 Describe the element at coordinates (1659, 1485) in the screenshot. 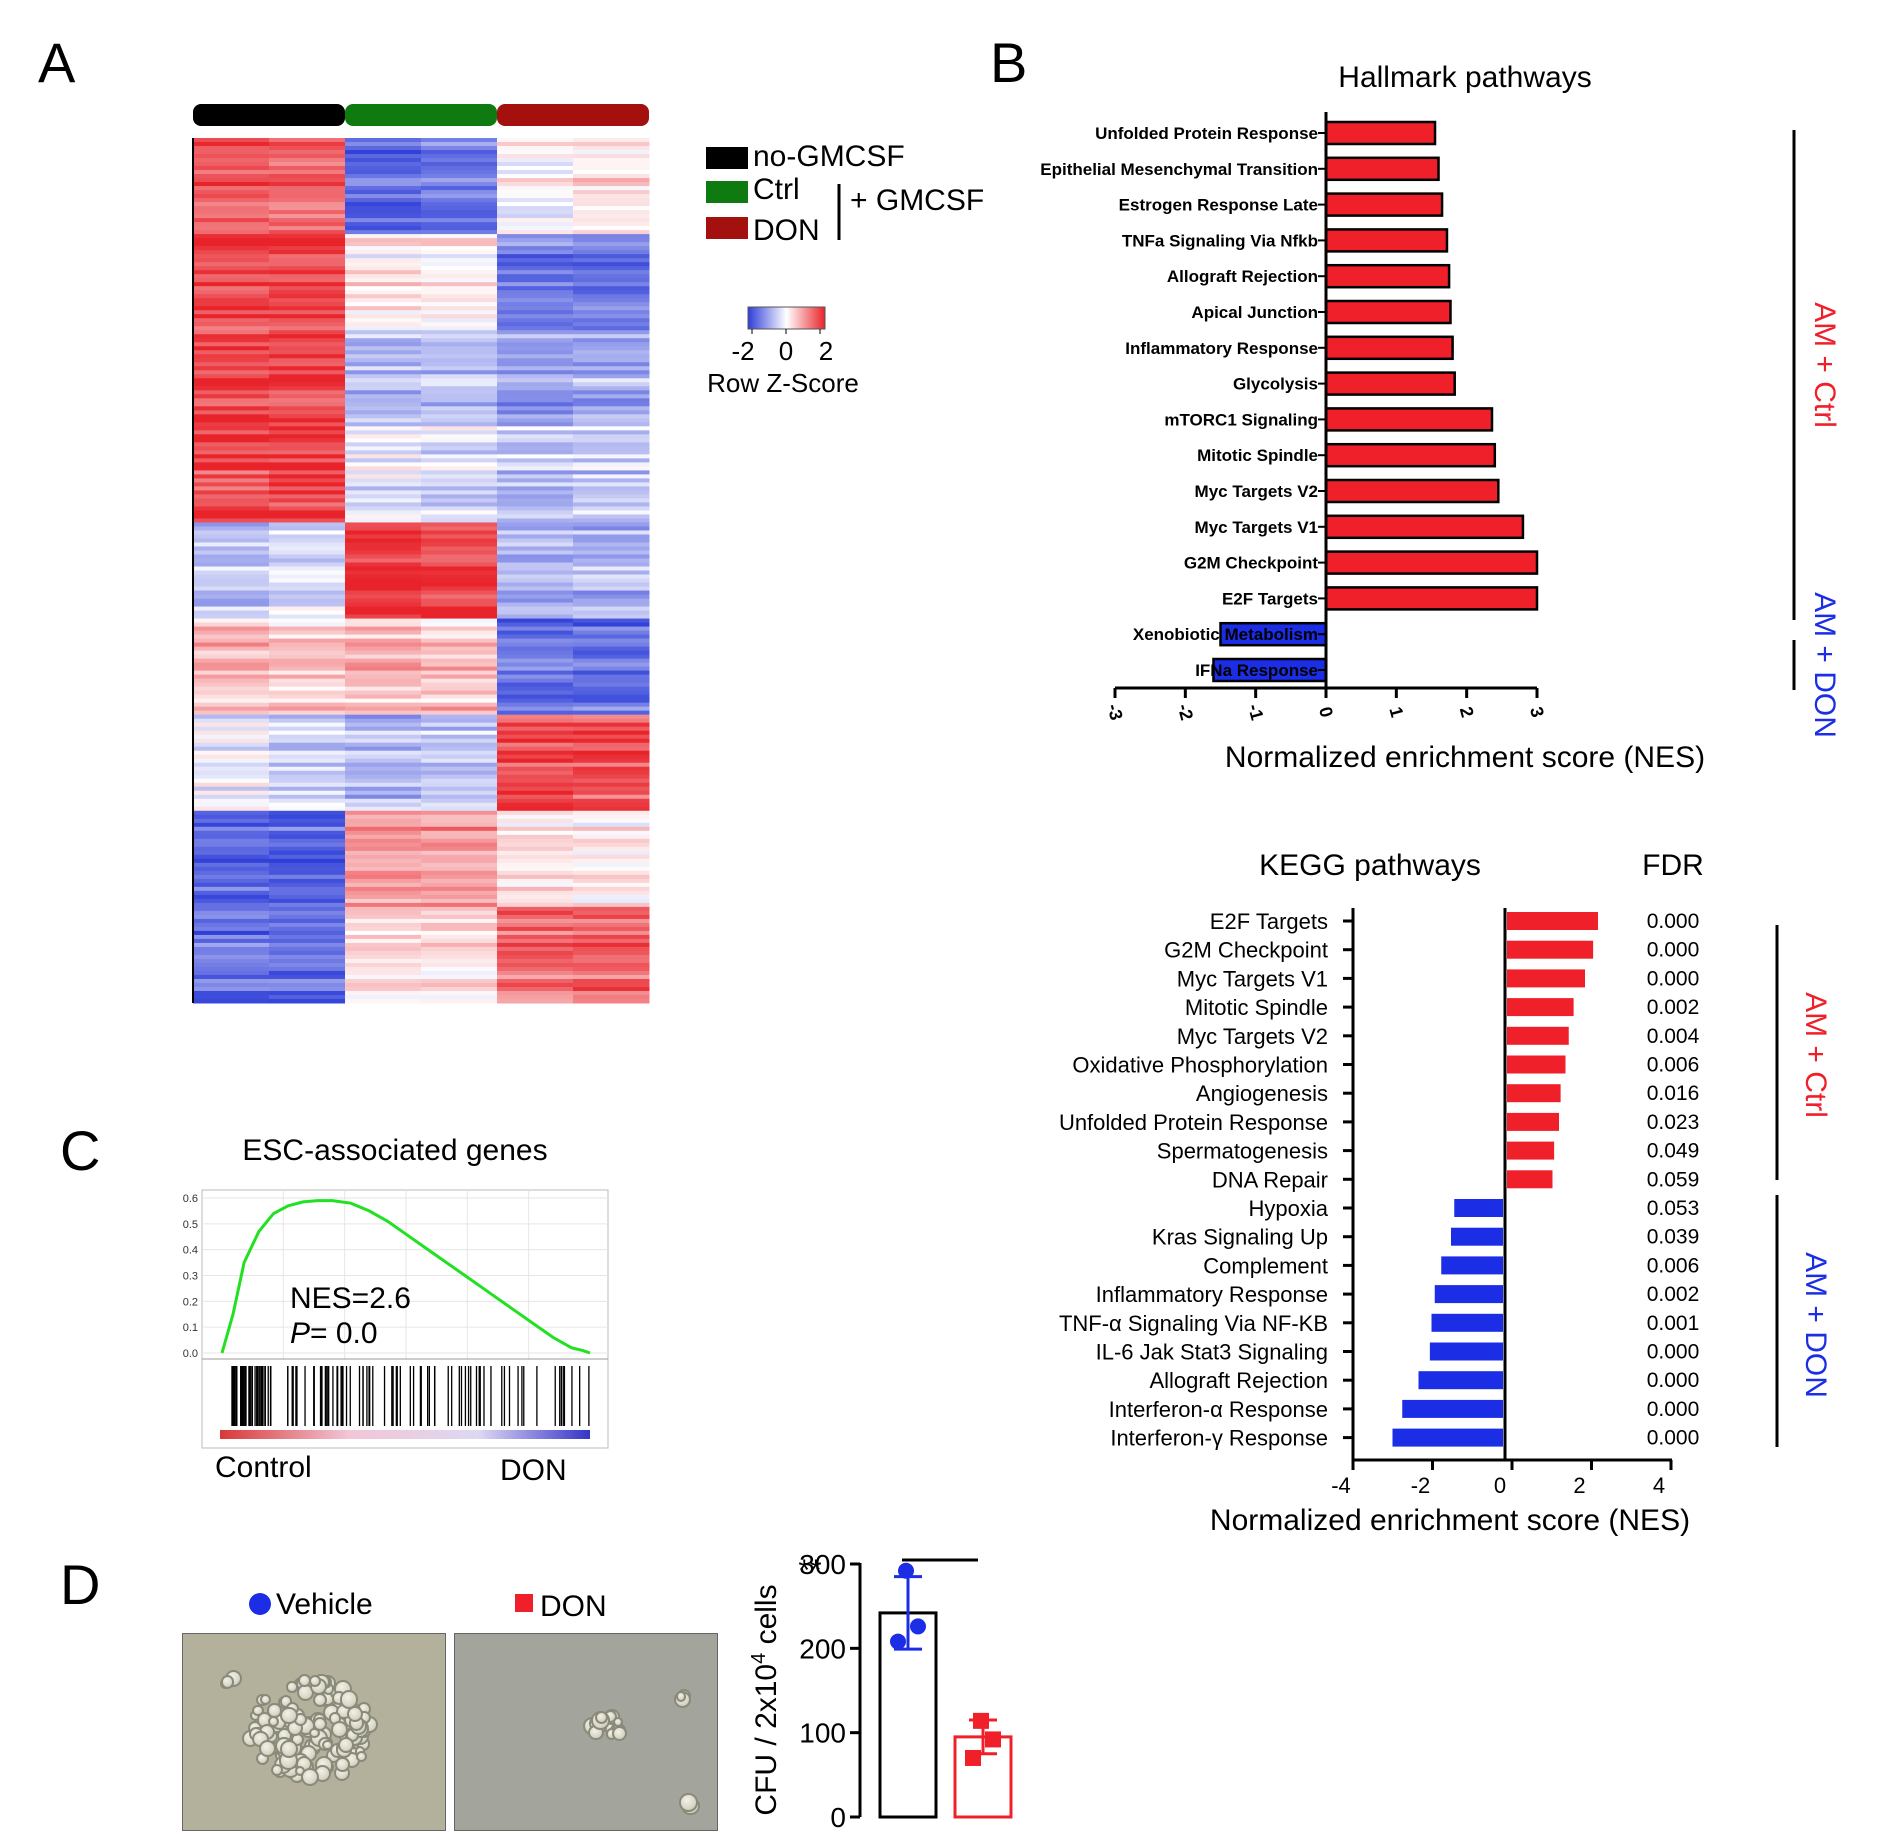

I see `kegg-x-tick-label: 4` at that location.